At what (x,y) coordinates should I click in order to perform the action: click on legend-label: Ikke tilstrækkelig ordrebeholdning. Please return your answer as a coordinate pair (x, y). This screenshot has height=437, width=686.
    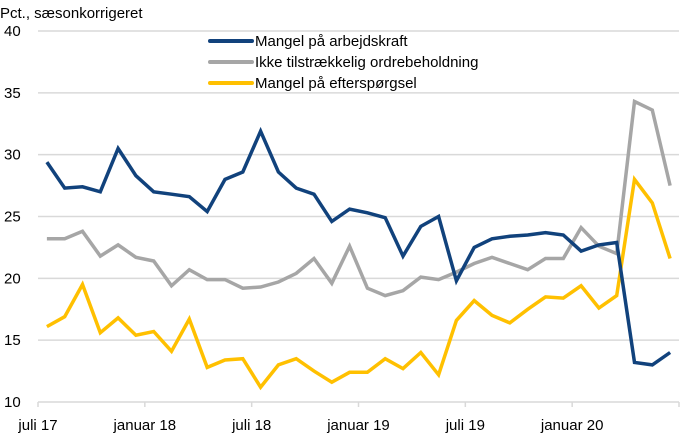
    Looking at the image, I should click on (366, 62).